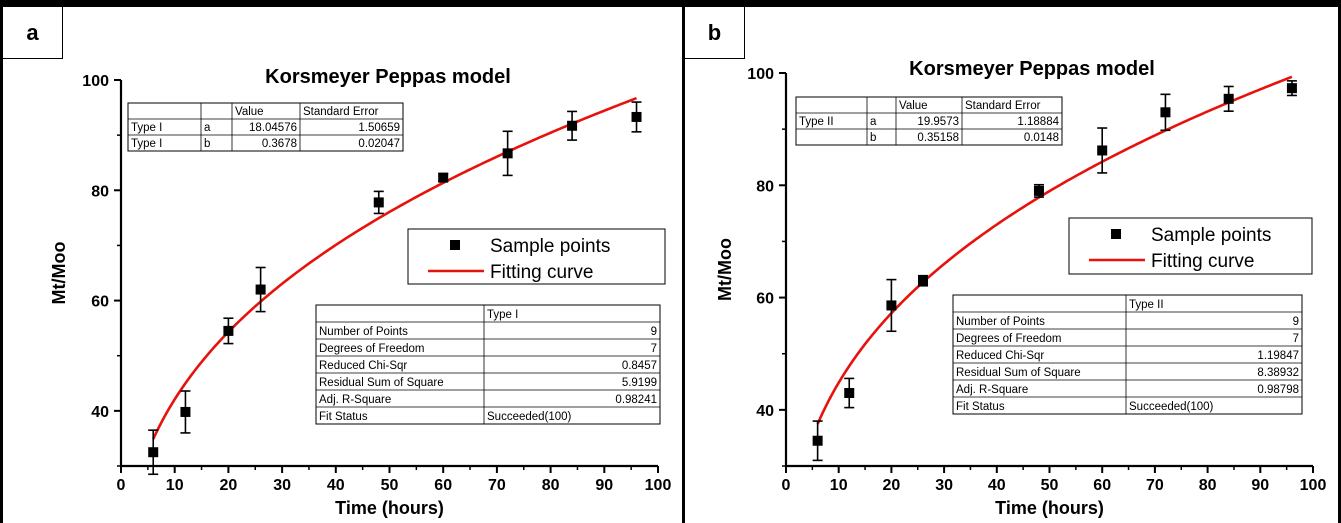  Describe the element at coordinates (100, 191) in the screenshot. I see `y-tick-label-a: 80` at that location.